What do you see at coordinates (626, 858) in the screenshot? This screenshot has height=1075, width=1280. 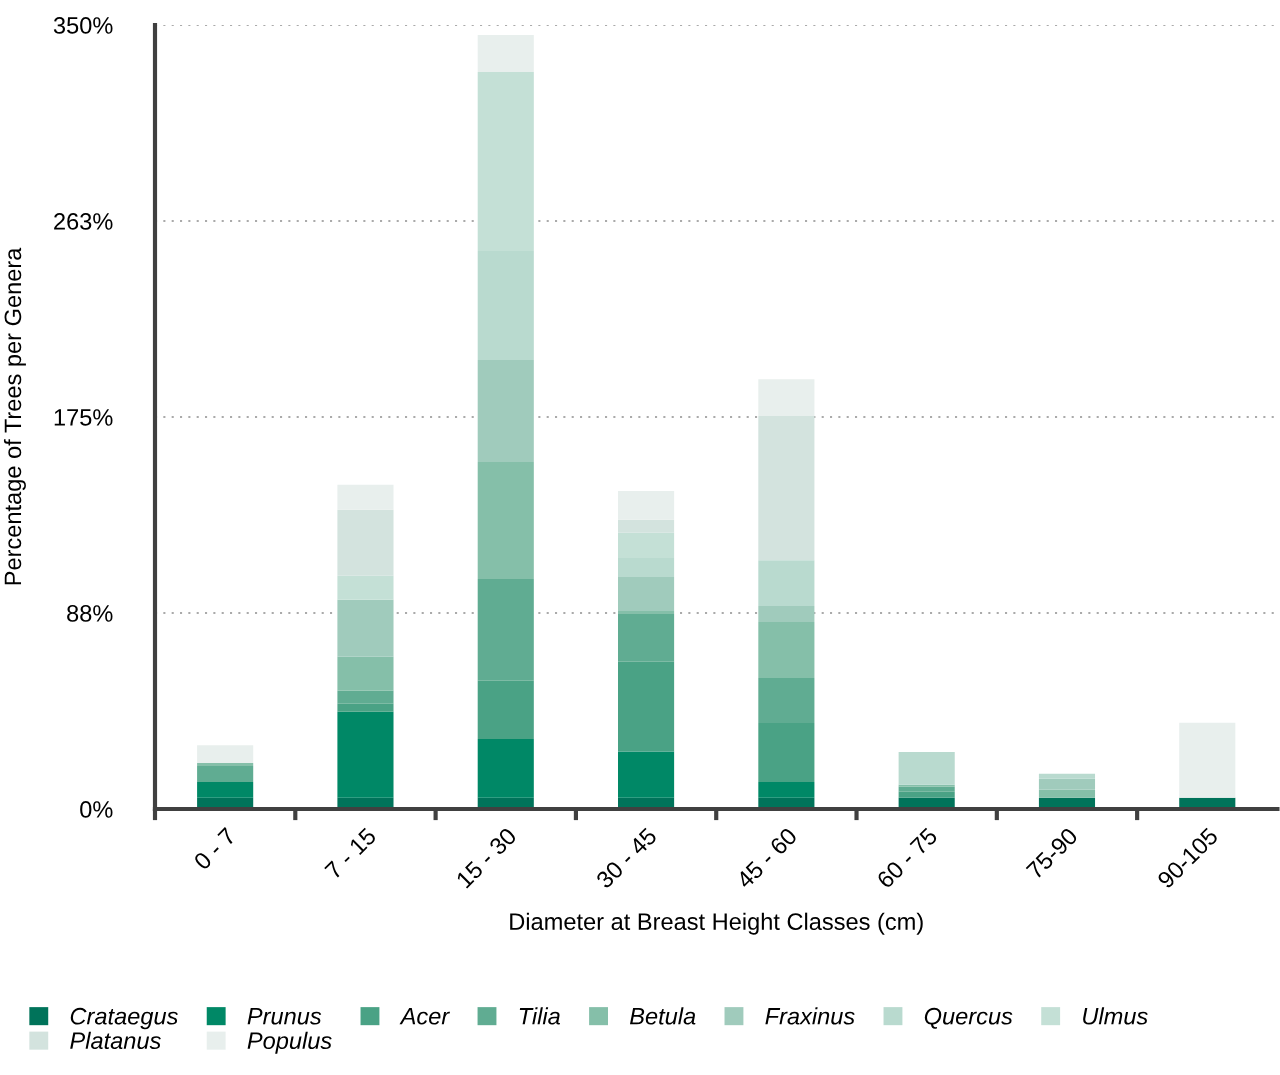 I see `x-tick-label: 30 - 45` at bounding box center [626, 858].